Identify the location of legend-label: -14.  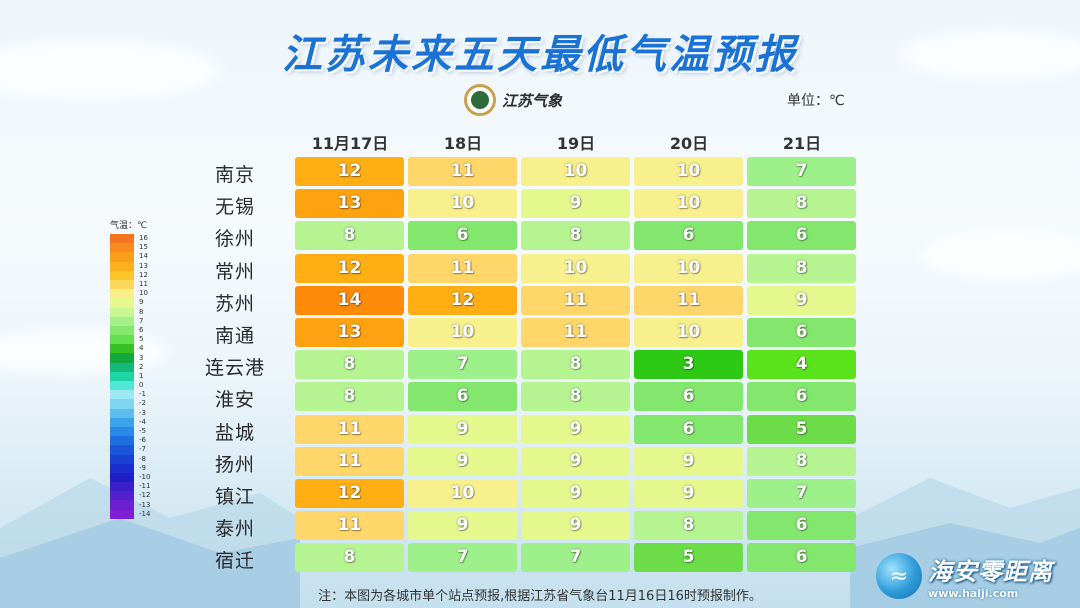
(145, 513).